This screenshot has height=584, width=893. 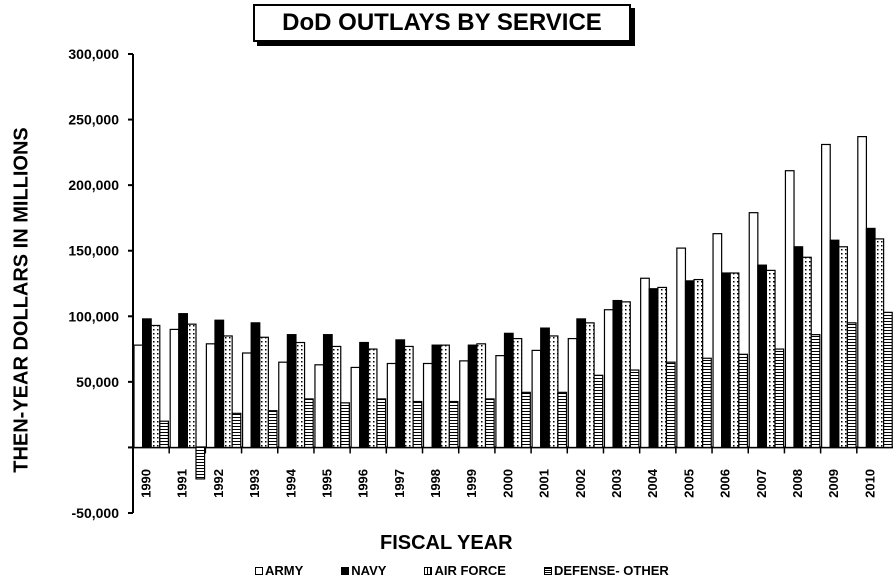 I want to click on x-tick-label: 1997, so click(x=399, y=483).